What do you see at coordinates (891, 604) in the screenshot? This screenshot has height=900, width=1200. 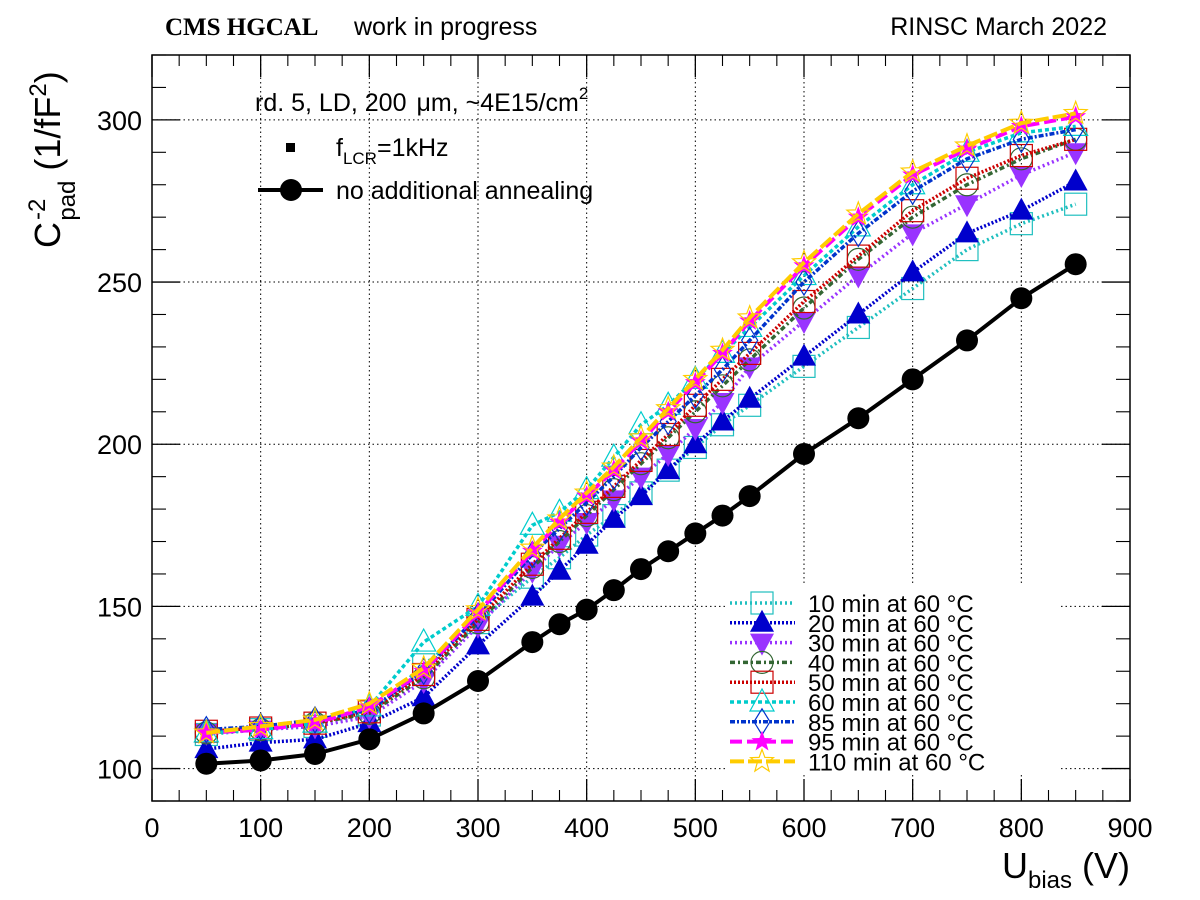 I see `legend-label: 10 min at 60 °C` at bounding box center [891, 604].